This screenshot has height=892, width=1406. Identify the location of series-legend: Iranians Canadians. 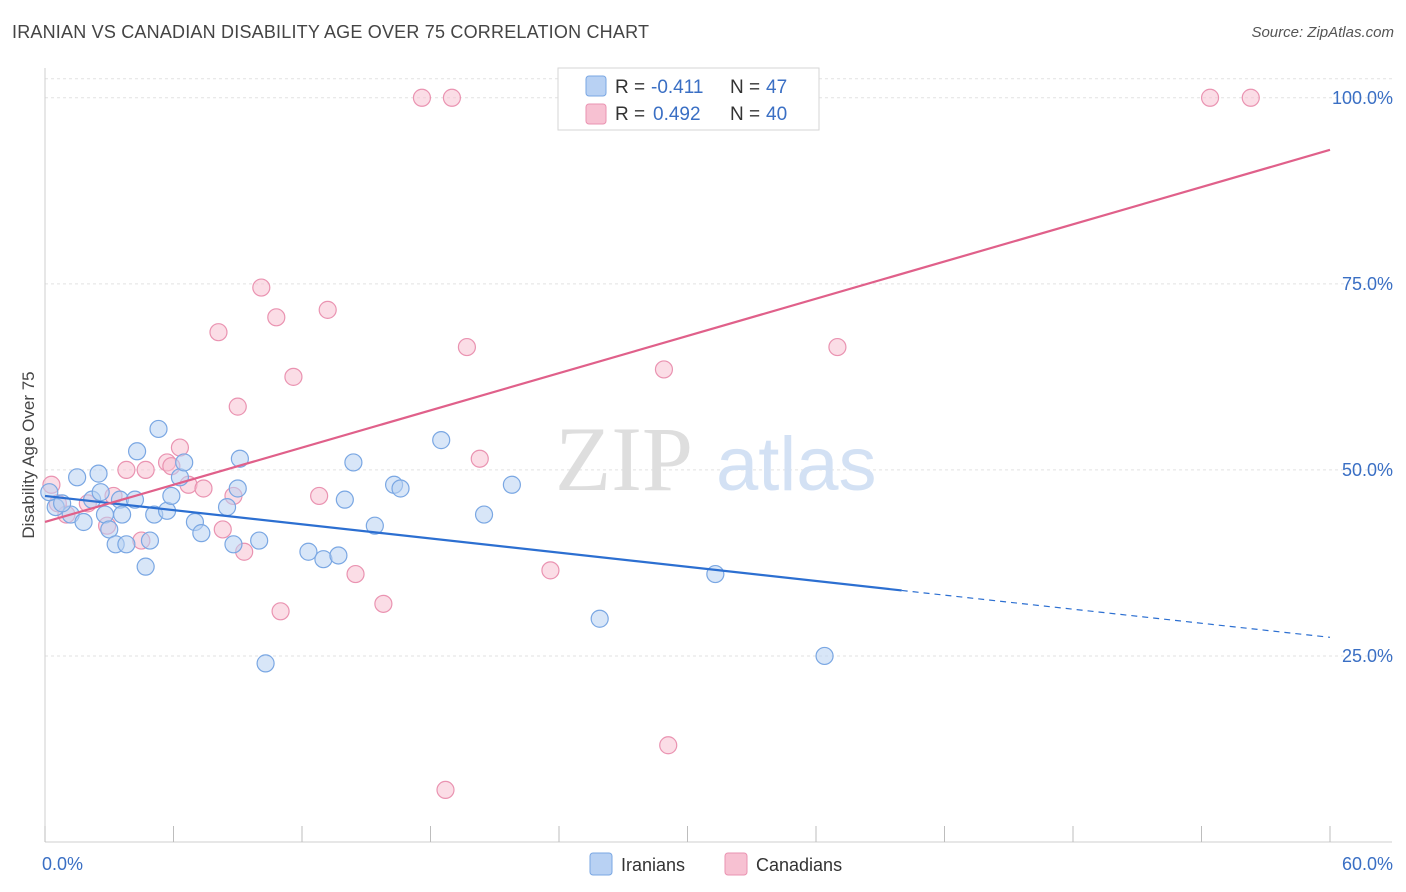
(715, 864).